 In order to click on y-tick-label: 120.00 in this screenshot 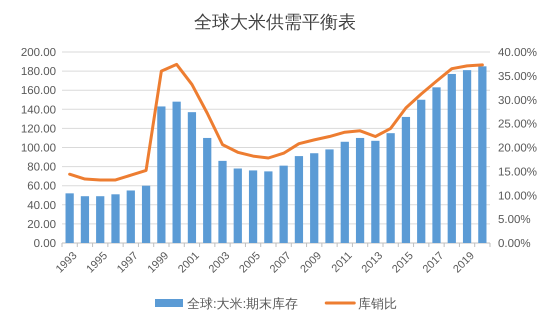, I will do `click(38, 129)`.